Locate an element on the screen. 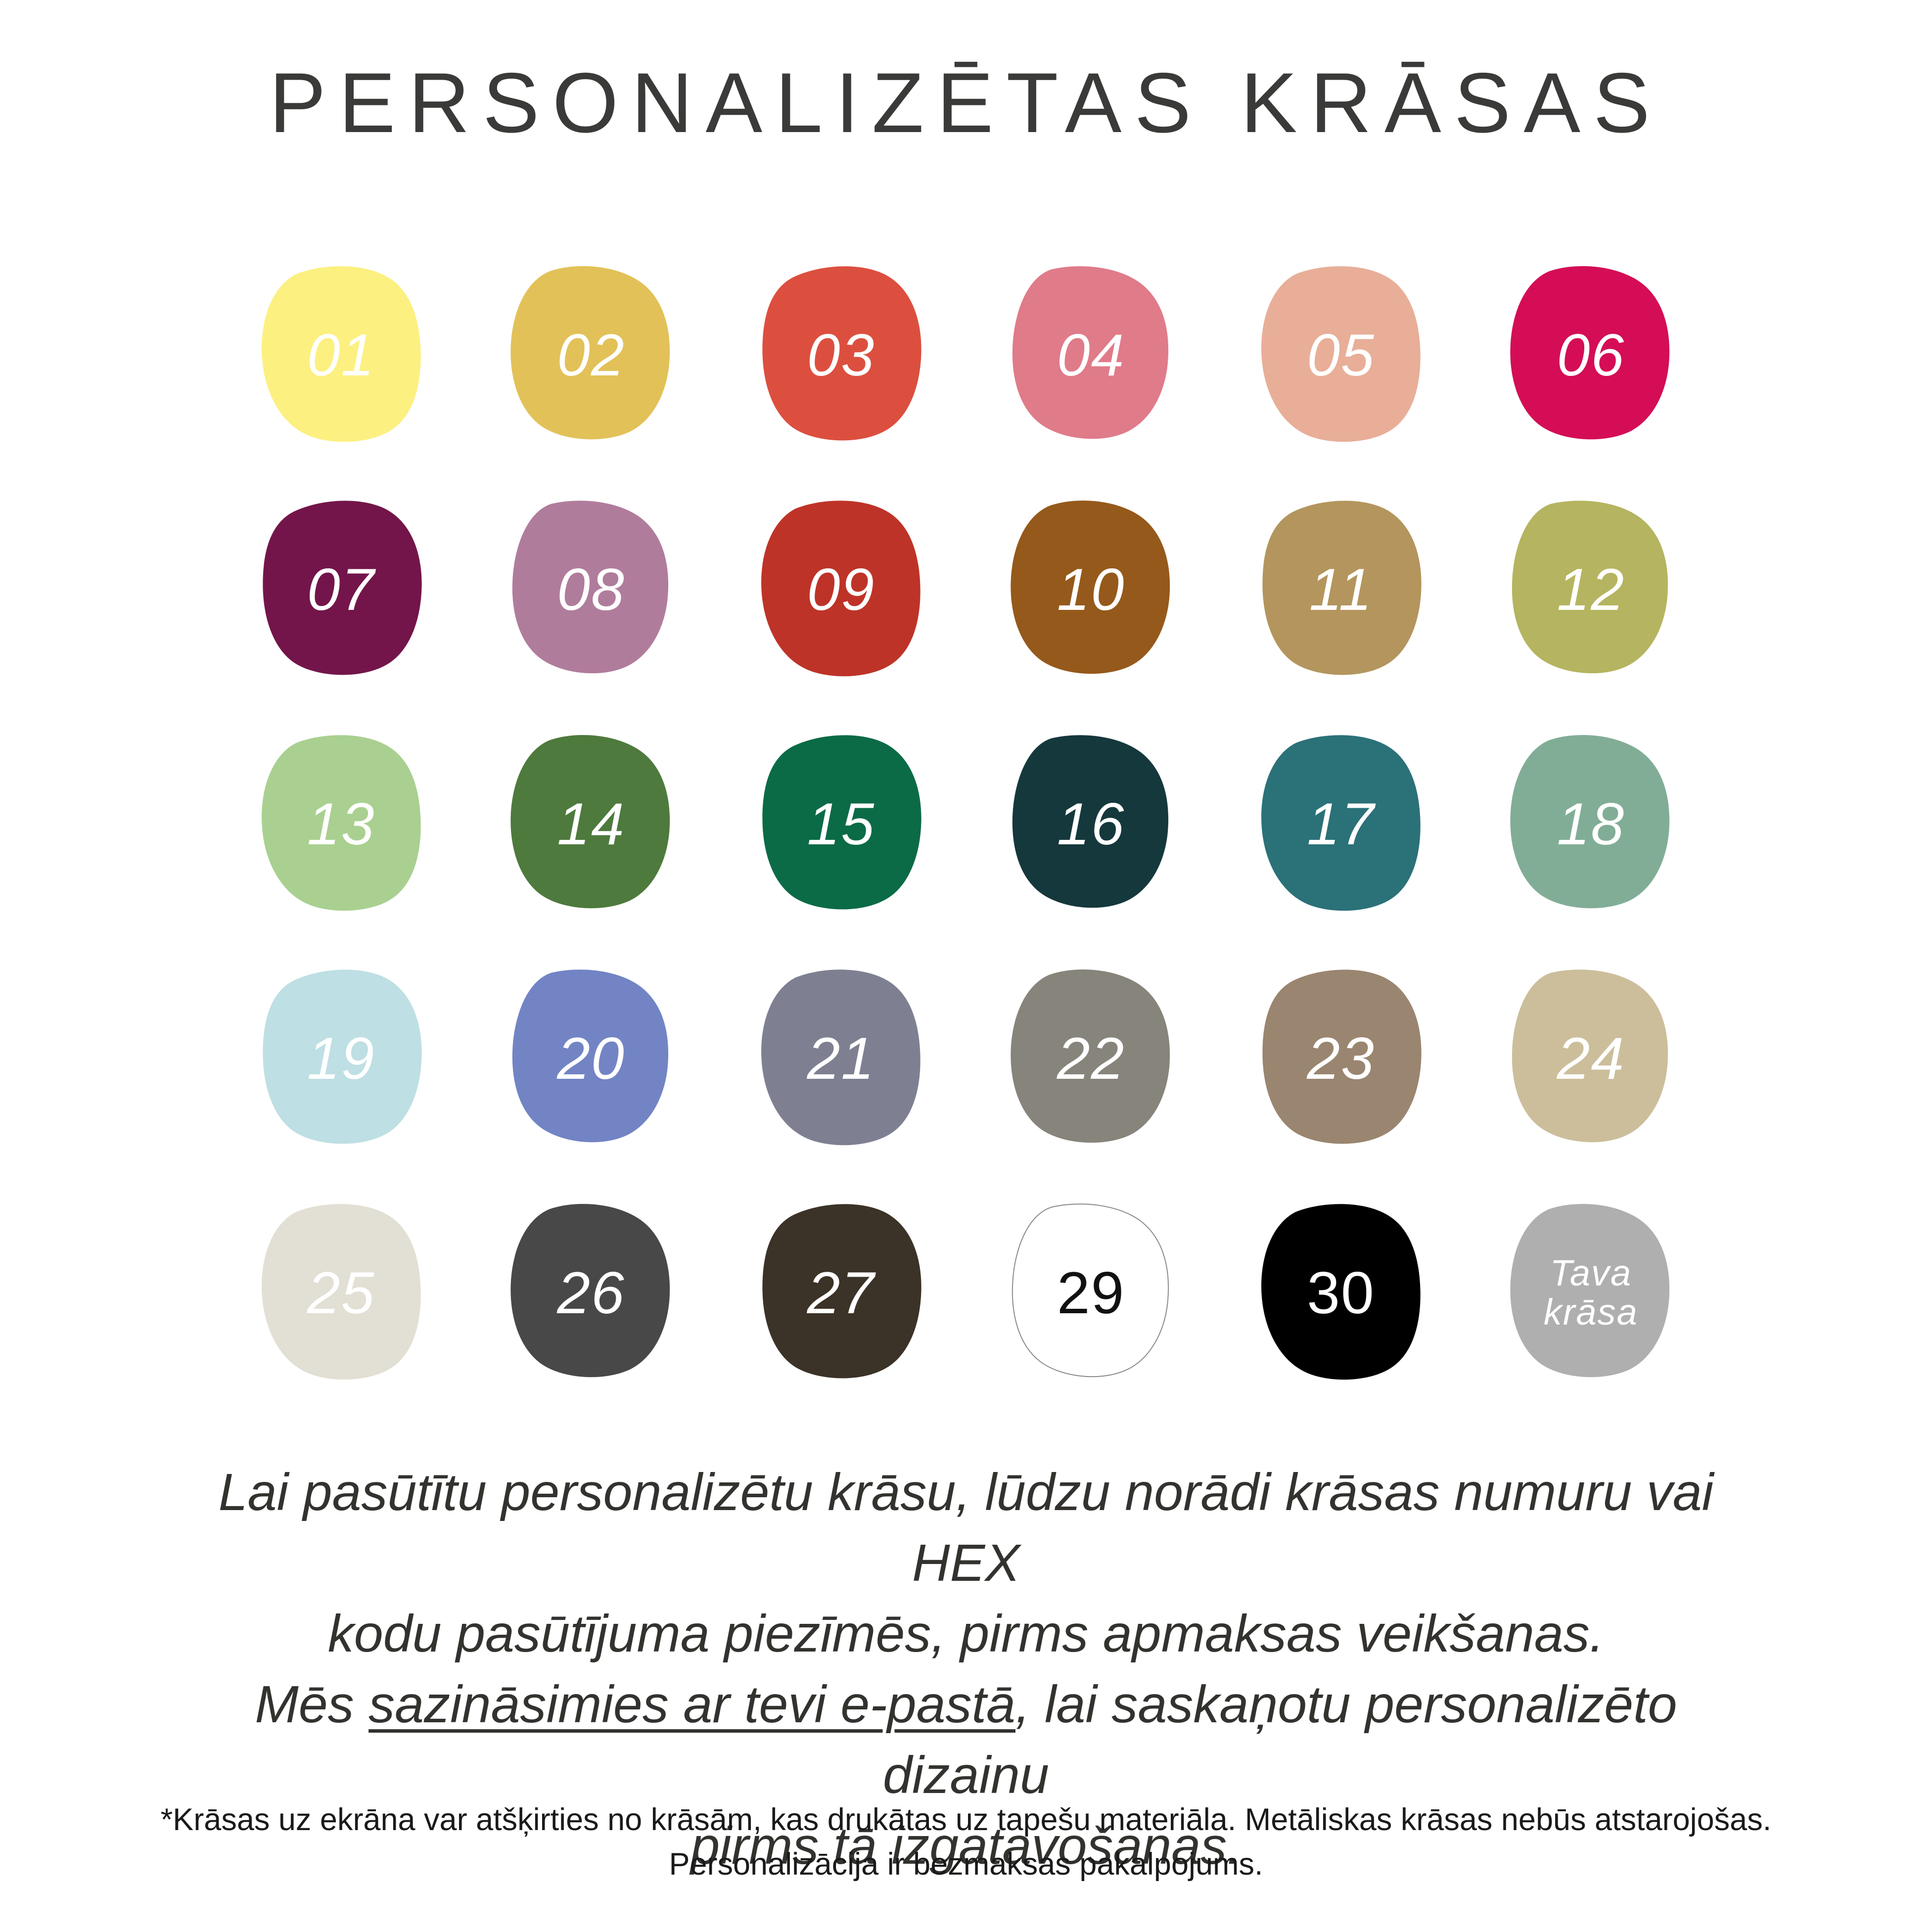 The image size is (1932, 1932). swatch-cell: 21 is located at coordinates (842, 1058).